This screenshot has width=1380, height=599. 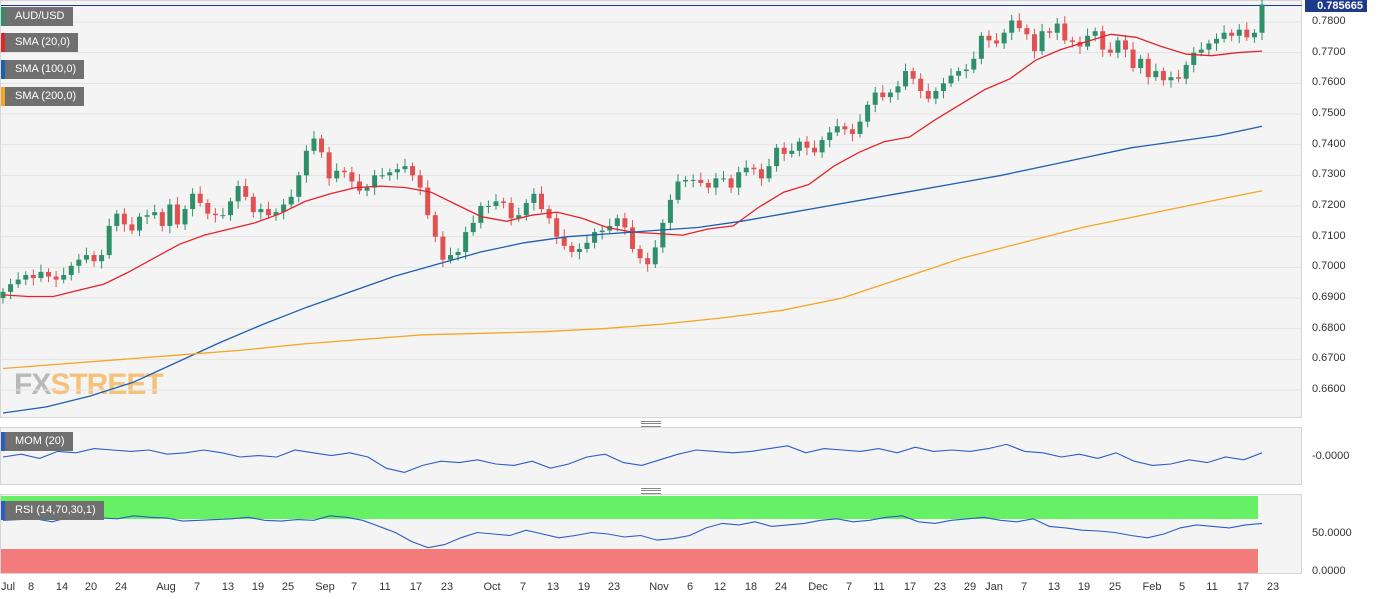 What do you see at coordinates (40, 441) in the screenshot?
I see `legend-mom-label: MOM (20)` at bounding box center [40, 441].